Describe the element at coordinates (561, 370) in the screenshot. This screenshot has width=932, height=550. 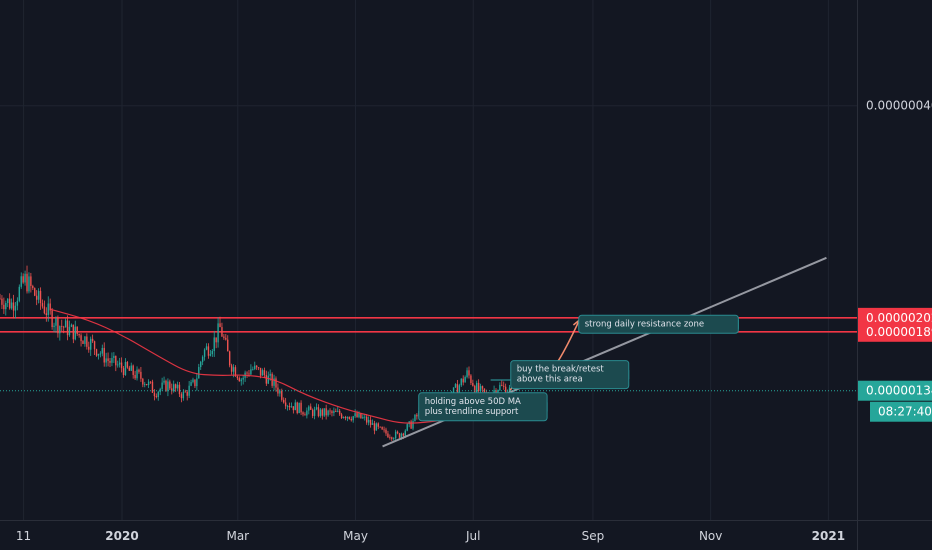
I see `callout-line: buy the break/retest` at that location.